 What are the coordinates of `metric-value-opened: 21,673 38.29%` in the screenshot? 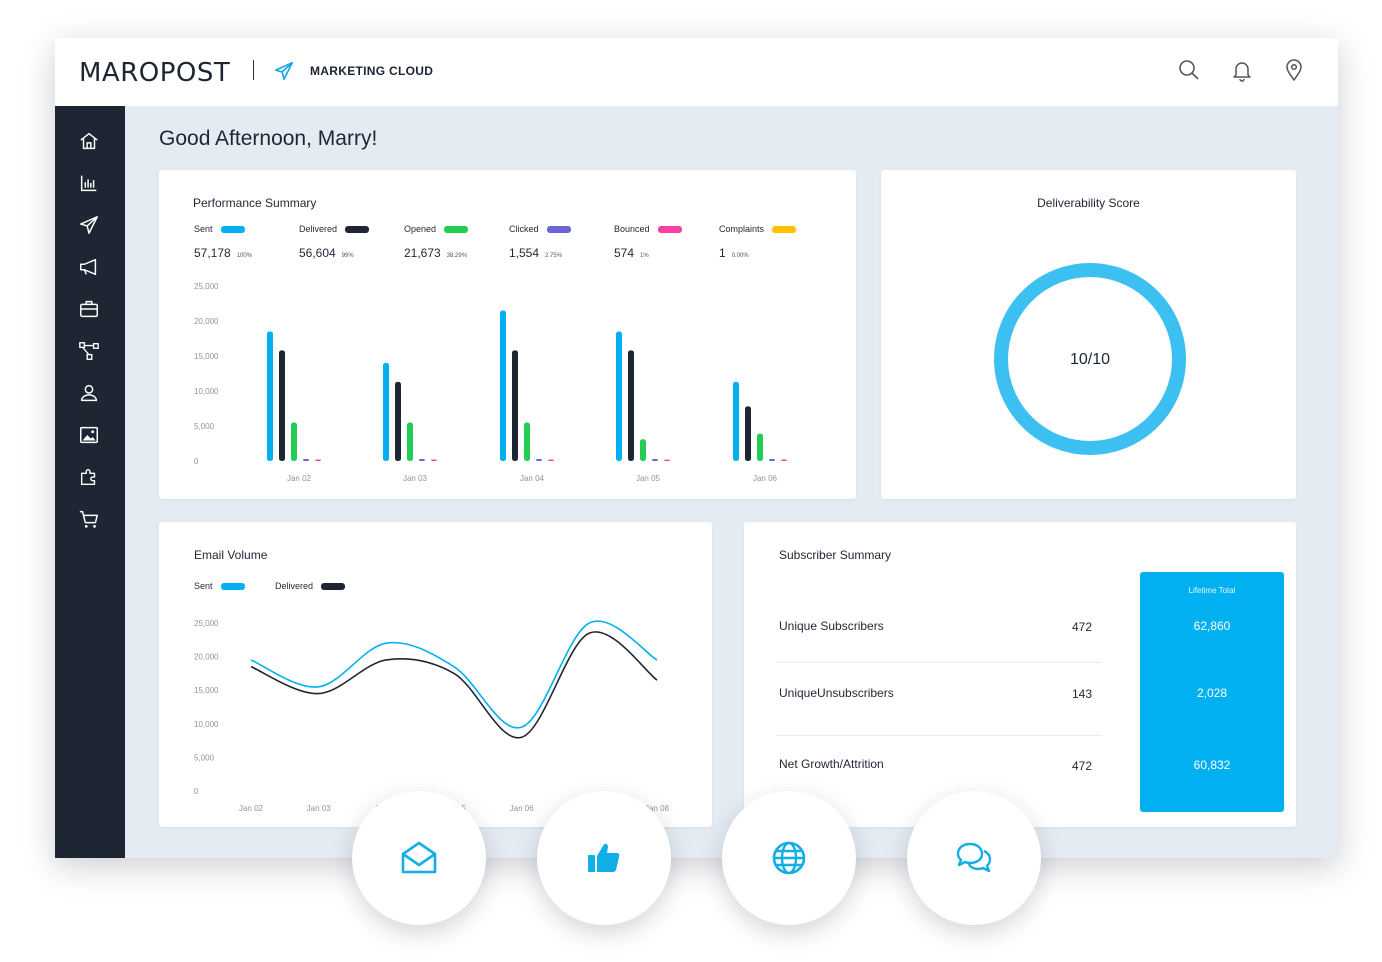 It's located at (435, 253).